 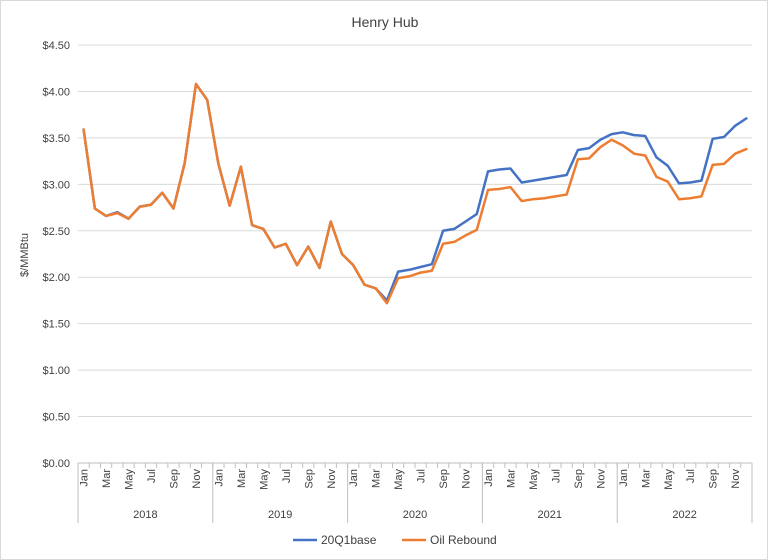 What do you see at coordinates (395, 540) in the screenshot?
I see `legend: 20Q1base Oil Rebound` at bounding box center [395, 540].